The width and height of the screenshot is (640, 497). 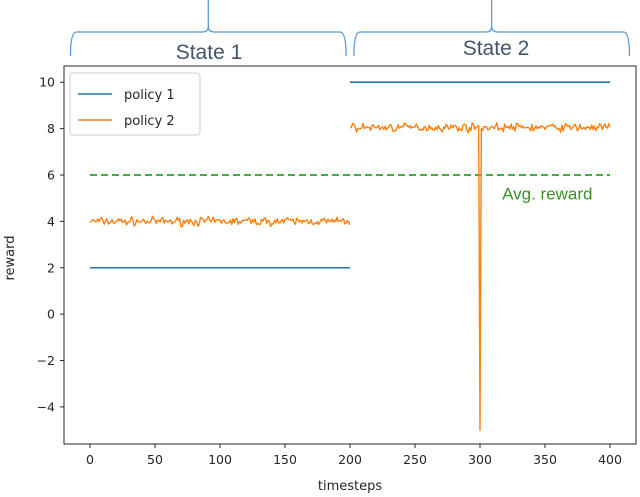 What do you see at coordinates (46, 406) in the screenshot?
I see `y-tick-label: −4` at bounding box center [46, 406].